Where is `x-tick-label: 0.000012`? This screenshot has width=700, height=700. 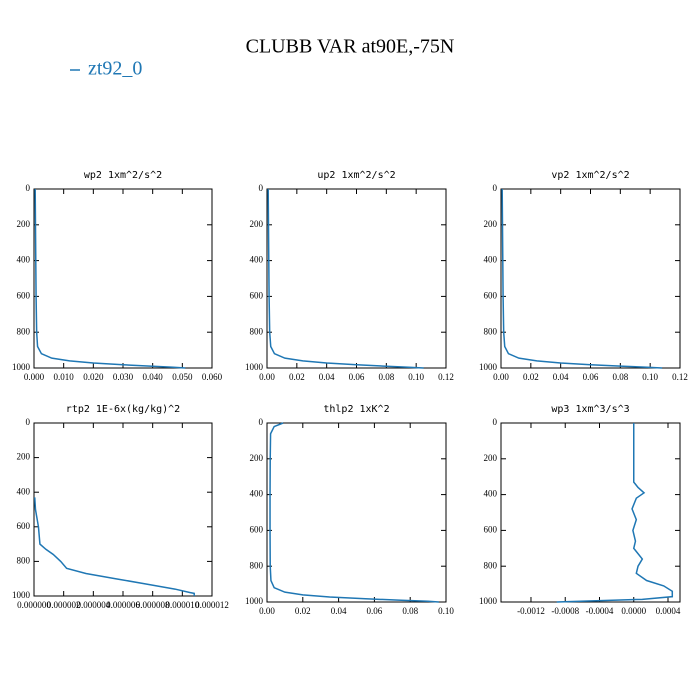 x-tick-label: 0.000012 is located at coordinates (212, 605).